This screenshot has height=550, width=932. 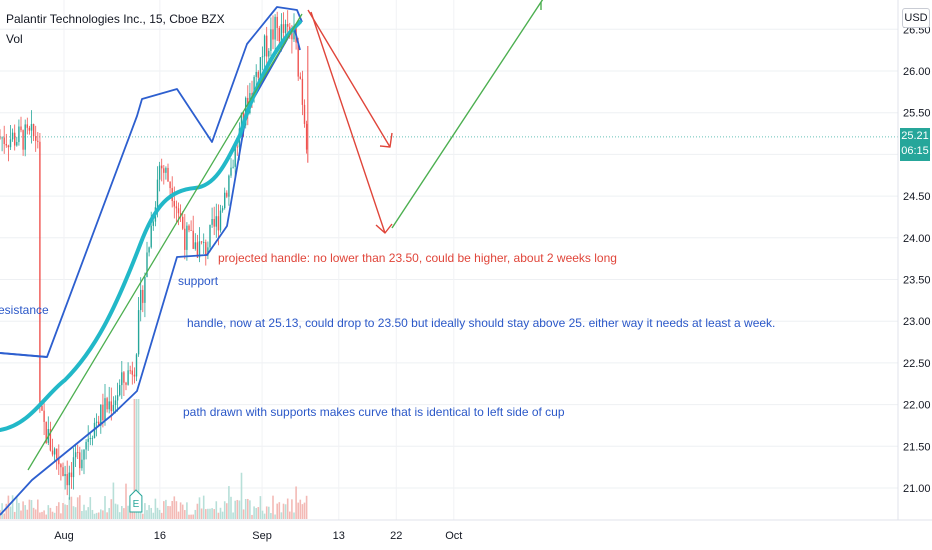 I want to click on resistance-line, so click(x=24, y=355).